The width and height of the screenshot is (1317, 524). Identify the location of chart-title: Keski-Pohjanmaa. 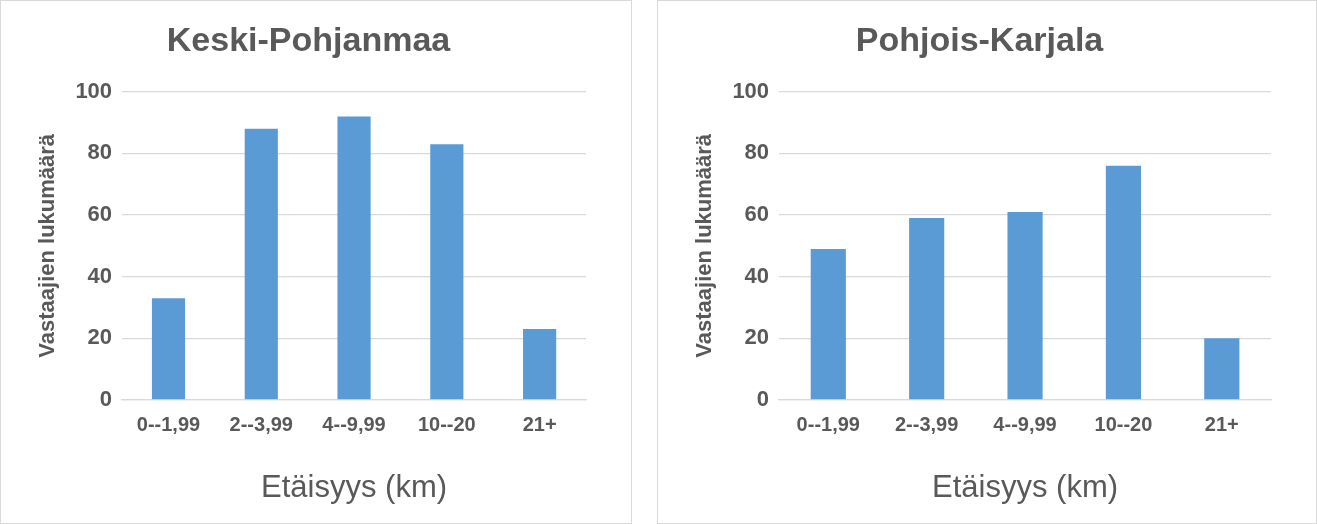
(309, 38).